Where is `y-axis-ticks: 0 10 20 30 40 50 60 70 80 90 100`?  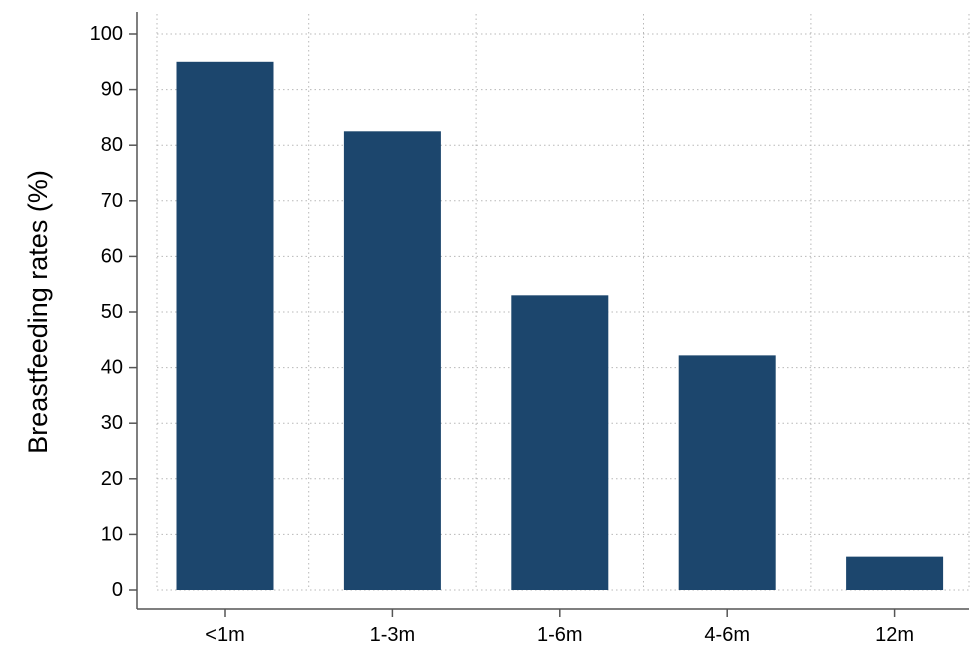 y-axis-ticks: 0 10 20 30 40 50 60 70 80 90 100 is located at coordinates (113, 312).